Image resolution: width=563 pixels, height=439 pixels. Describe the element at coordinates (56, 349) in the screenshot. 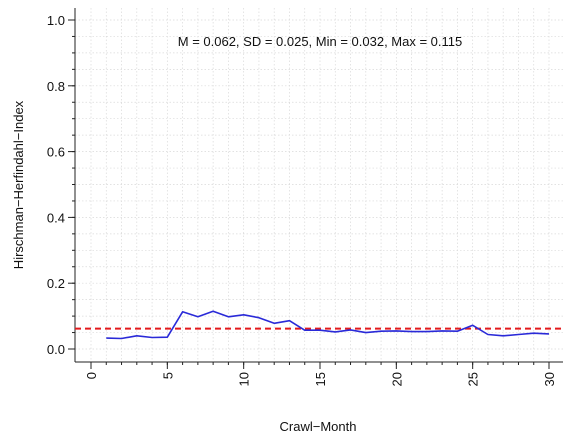

I see `y-tick-label: 0.0` at that location.